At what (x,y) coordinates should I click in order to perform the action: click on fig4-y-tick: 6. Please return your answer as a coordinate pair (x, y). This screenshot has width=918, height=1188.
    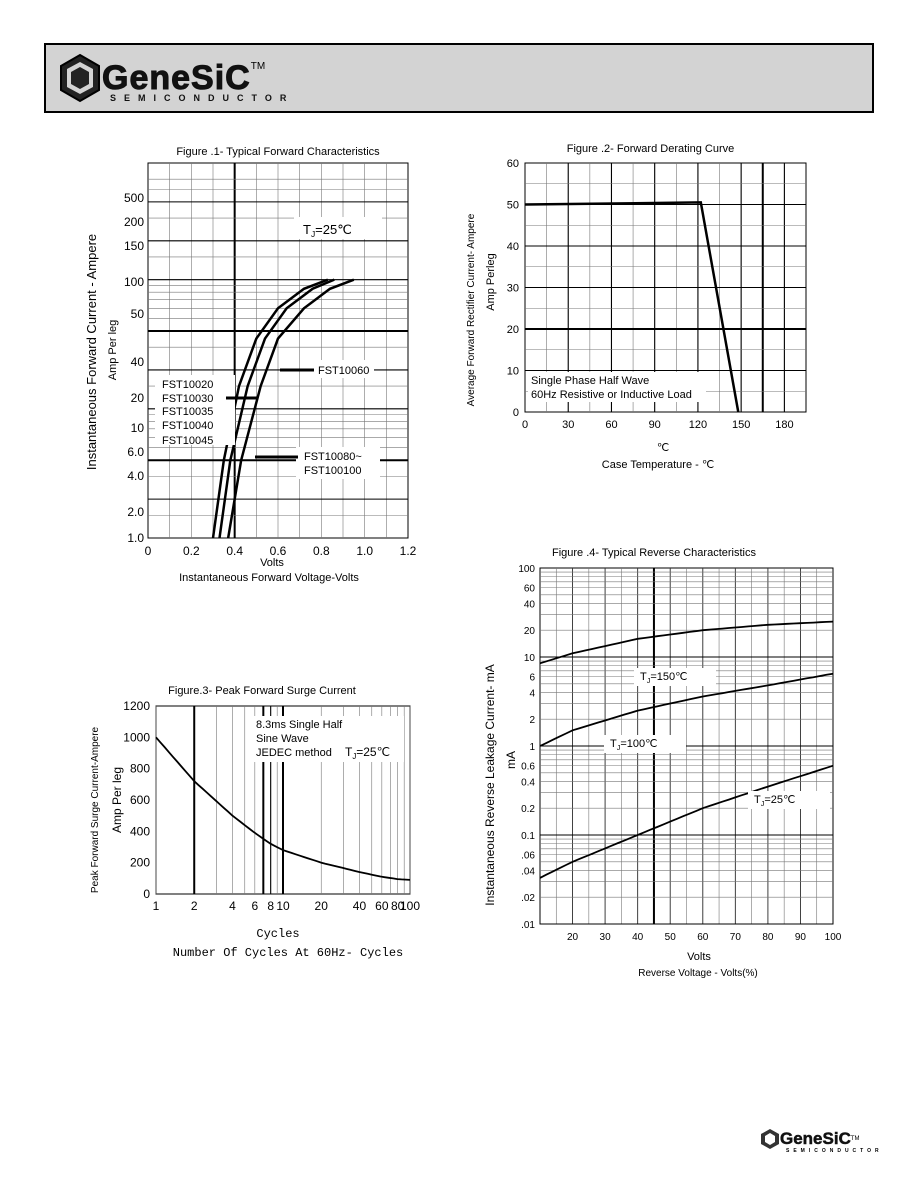
    Looking at the image, I should click on (532, 678).